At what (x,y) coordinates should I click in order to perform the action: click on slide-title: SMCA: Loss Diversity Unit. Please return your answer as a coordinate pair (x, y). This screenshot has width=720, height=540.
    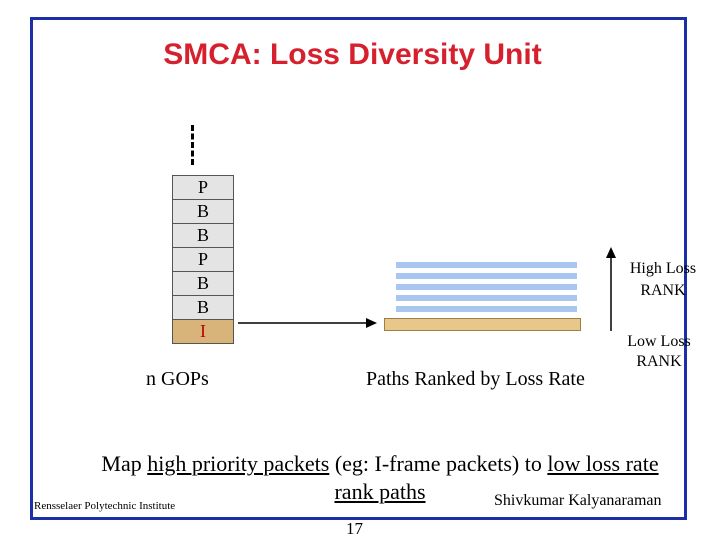
    Looking at the image, I should click on (352, 54).